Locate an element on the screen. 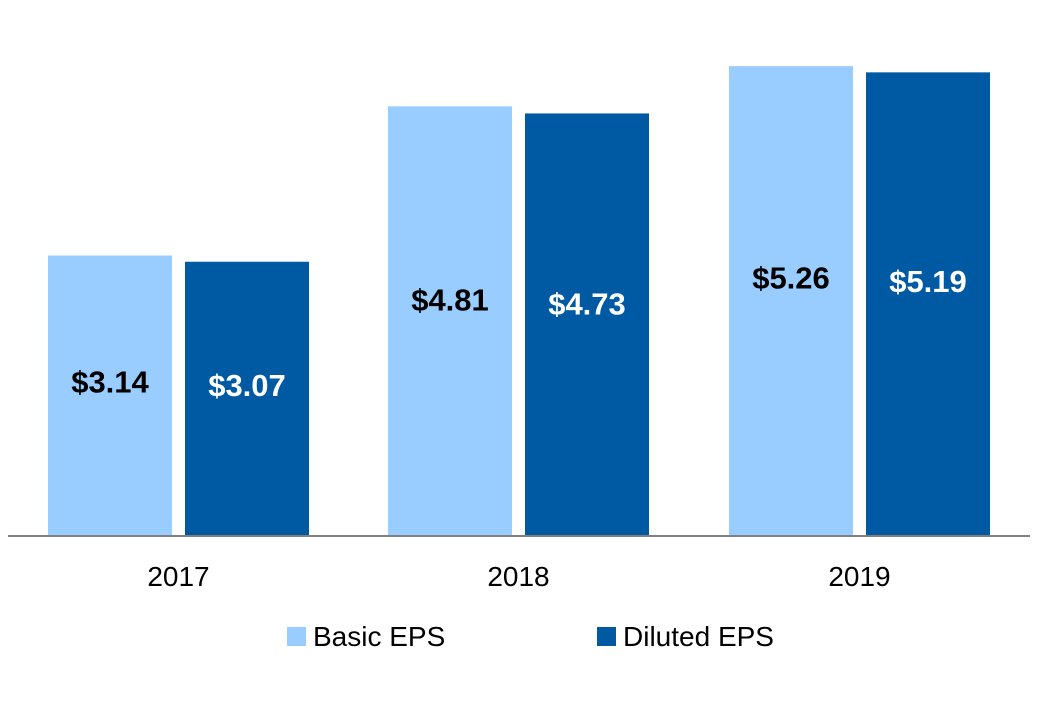 This screenshot has width=1040, height=702. x-tick-label-2017: 2017 is located at coordinates (178, 576).